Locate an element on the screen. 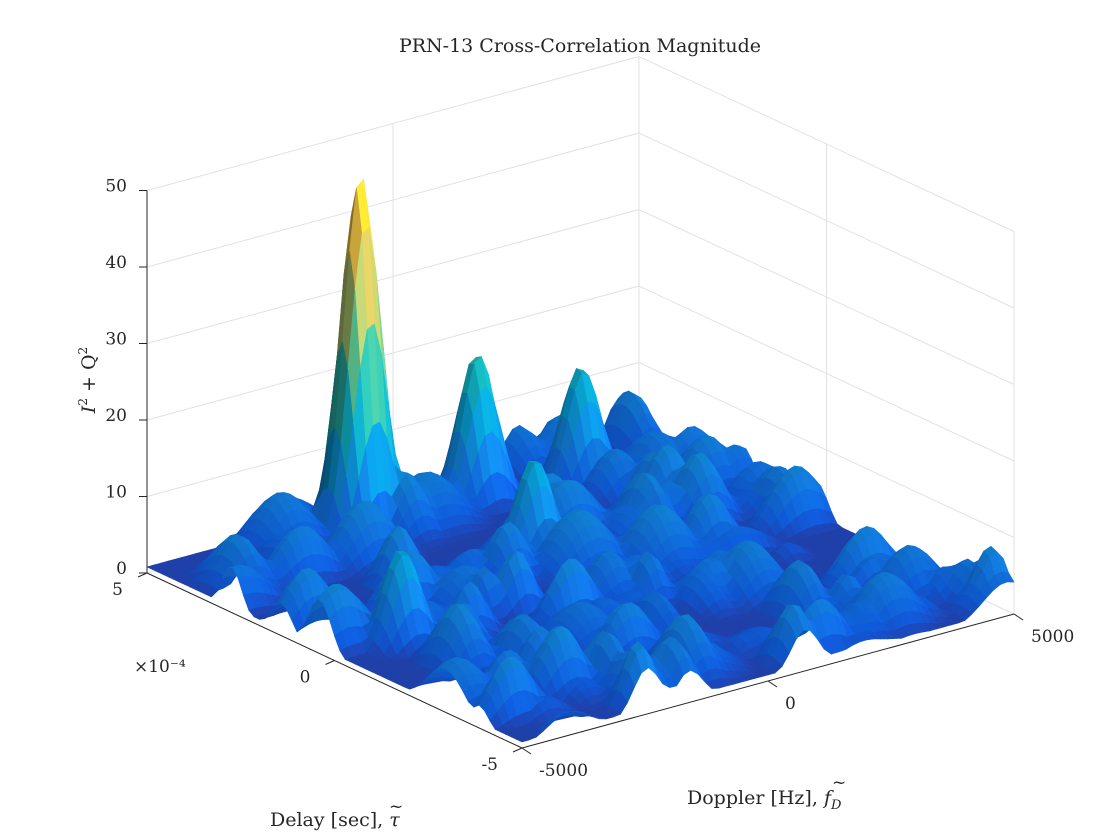  z-axis-label-sup1: 2 is located at coordinates (83, 402).